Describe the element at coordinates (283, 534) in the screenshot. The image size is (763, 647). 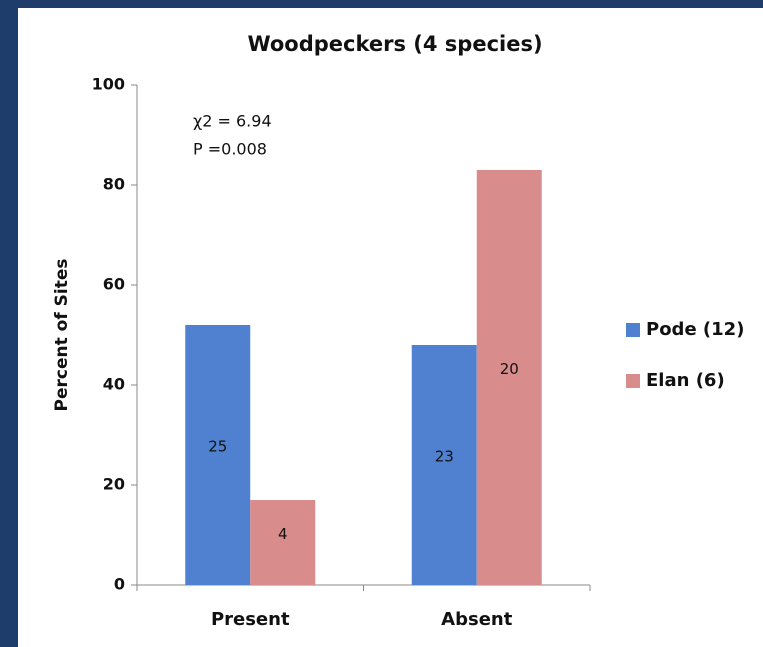
I see `count-label: 4` at that location.